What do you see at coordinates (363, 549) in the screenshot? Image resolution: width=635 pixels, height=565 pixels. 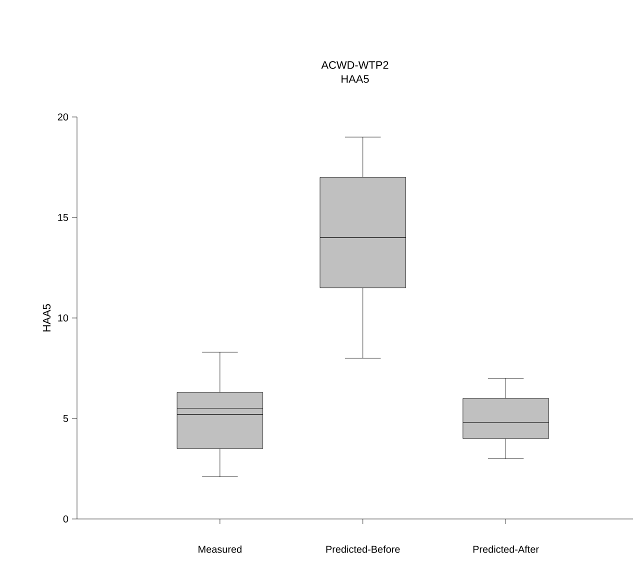 I see `x-tick-label: Predicted-Before` at bounding box center [363, 549].